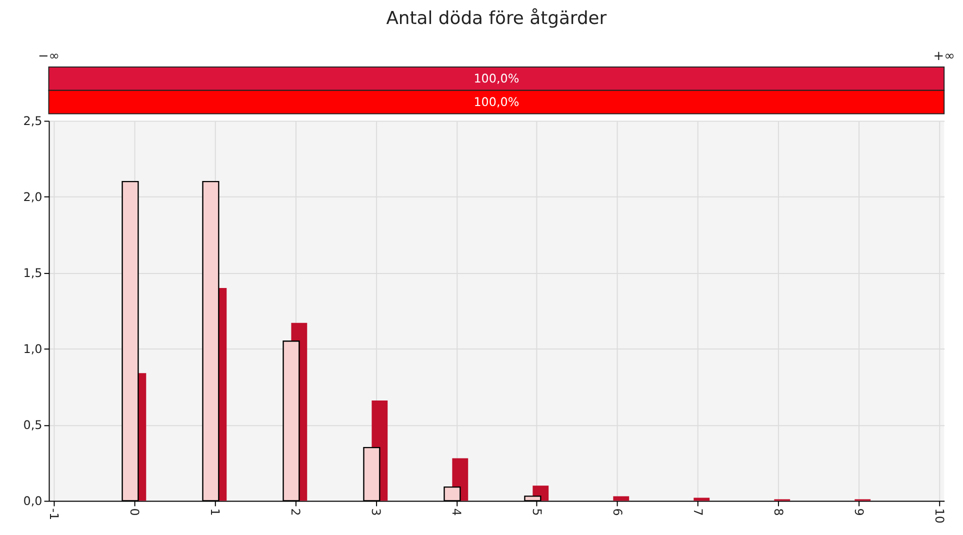  What do you see at coordinates (779, 512) in the screenshot?
I see `x-tick-label: 8` at bounding box center [779, 512].